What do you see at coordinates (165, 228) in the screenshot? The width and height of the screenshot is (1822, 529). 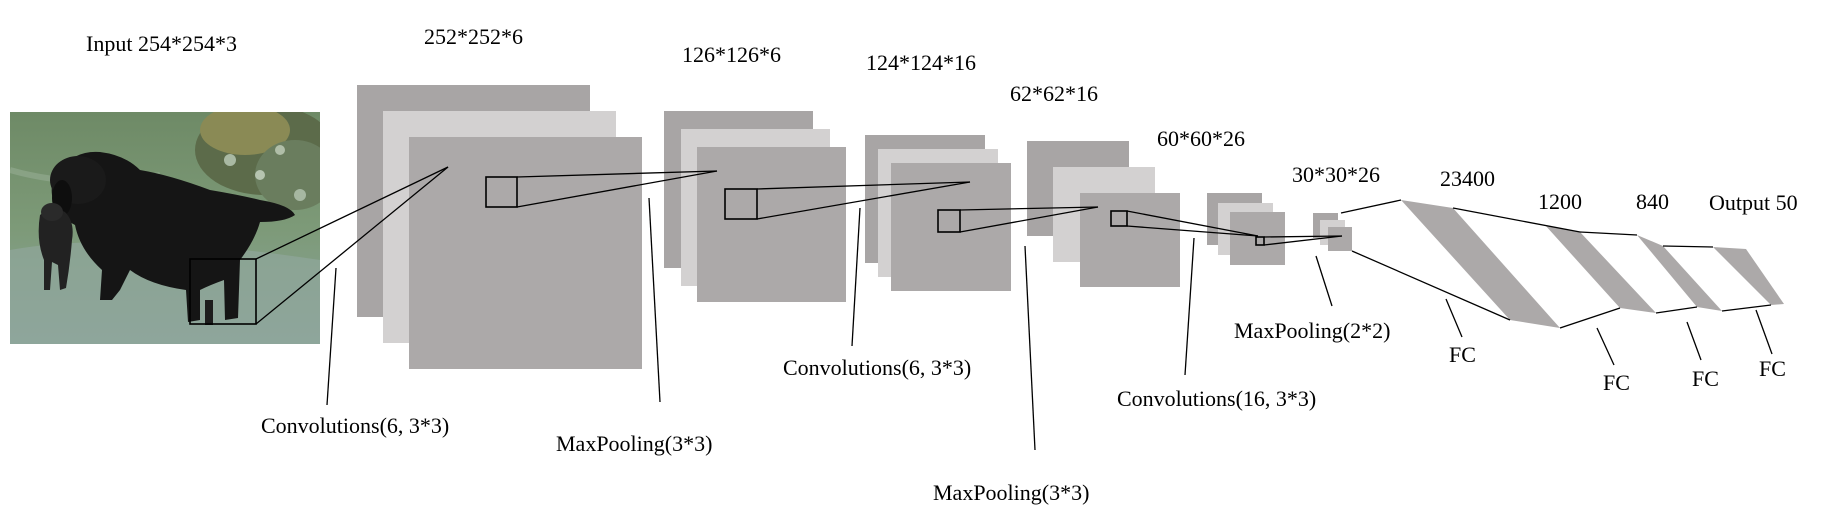 I see `input-photo` at bounding box center [165, 228].